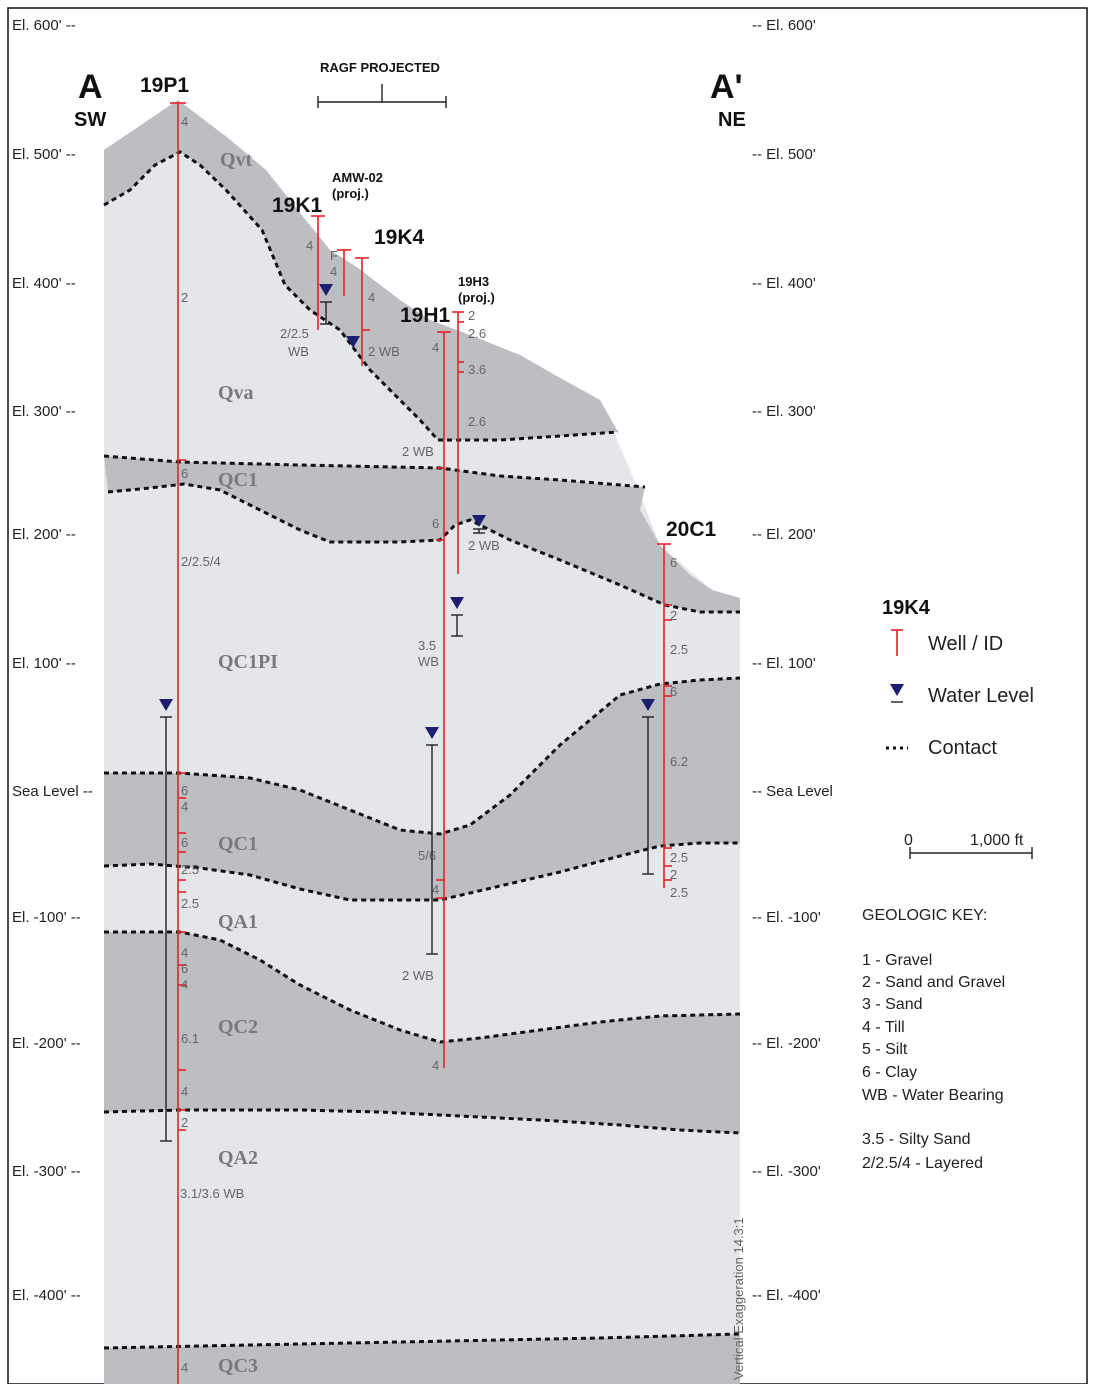 The image size is (1094, 1384). I want to click on elev-left-600: El. 600' --, so click(44, 25).